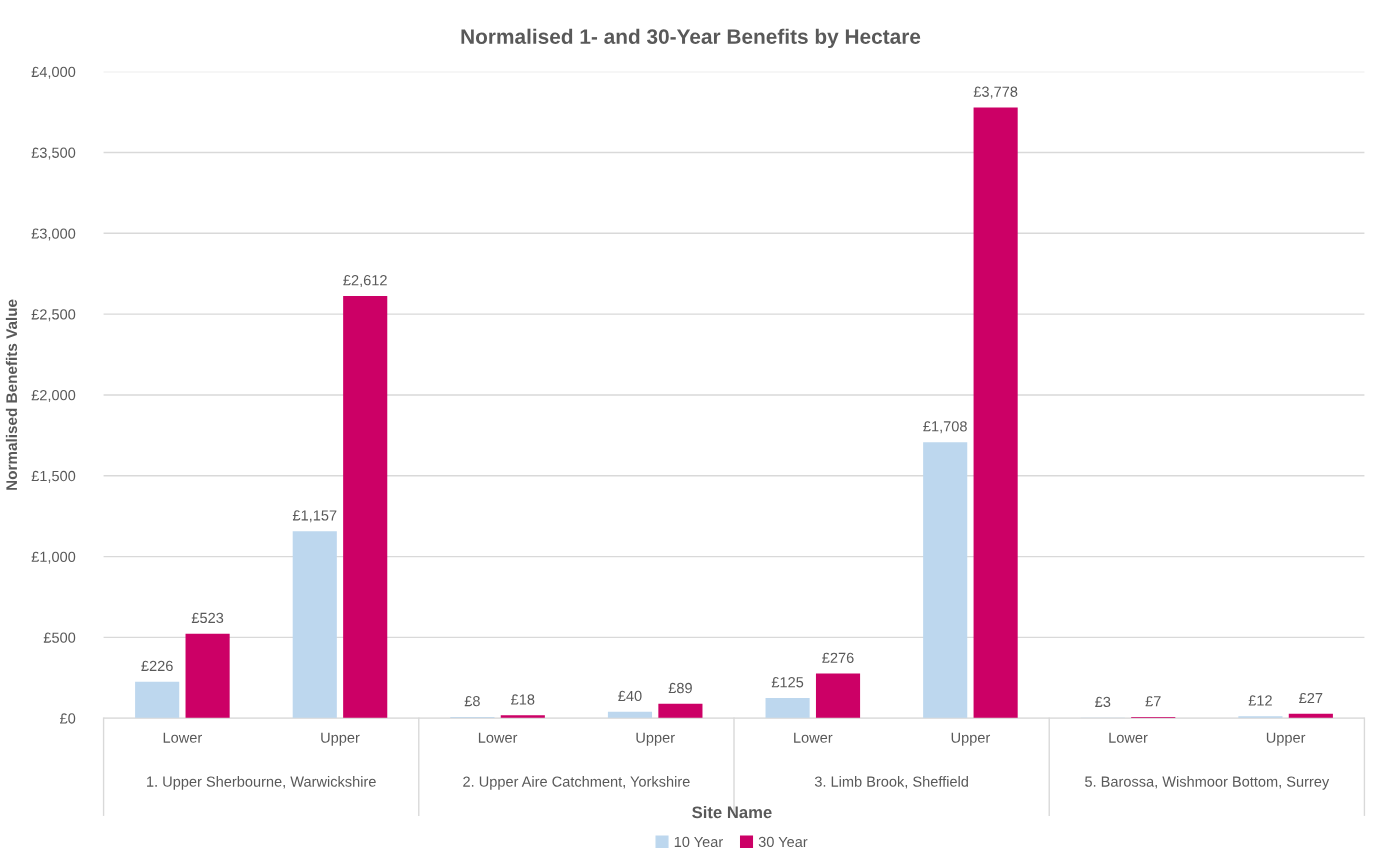 The image size is (1381, 853). Describe the element at coordinates (207, 618) in the screenshot. I see `data-label: £523` at that location.